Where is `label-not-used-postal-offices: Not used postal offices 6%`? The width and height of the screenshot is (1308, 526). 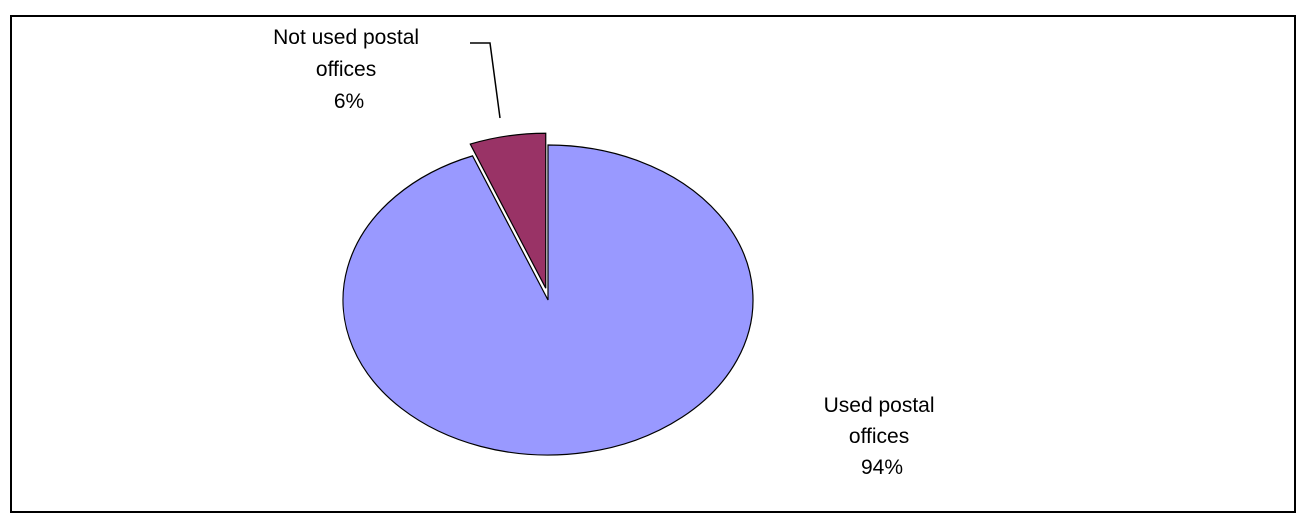
label-not-used-postal-offices: Not used postal offices 6% is located at coordinates (349, 69).